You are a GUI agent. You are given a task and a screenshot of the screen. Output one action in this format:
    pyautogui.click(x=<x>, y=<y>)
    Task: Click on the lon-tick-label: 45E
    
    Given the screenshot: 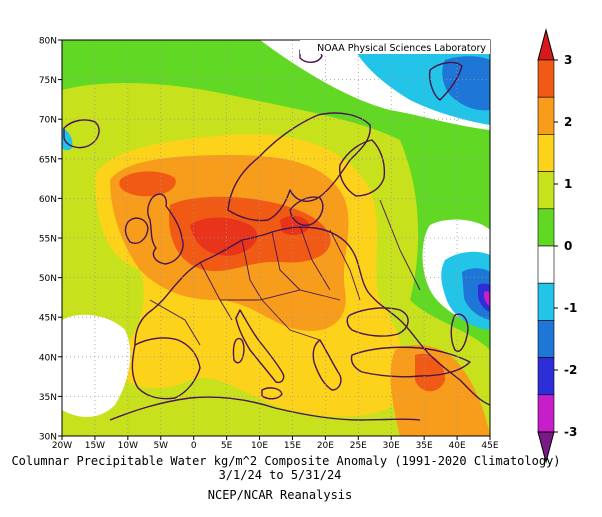 What is the action you would take?
    pyautogui.click(x=489, y=446)
    